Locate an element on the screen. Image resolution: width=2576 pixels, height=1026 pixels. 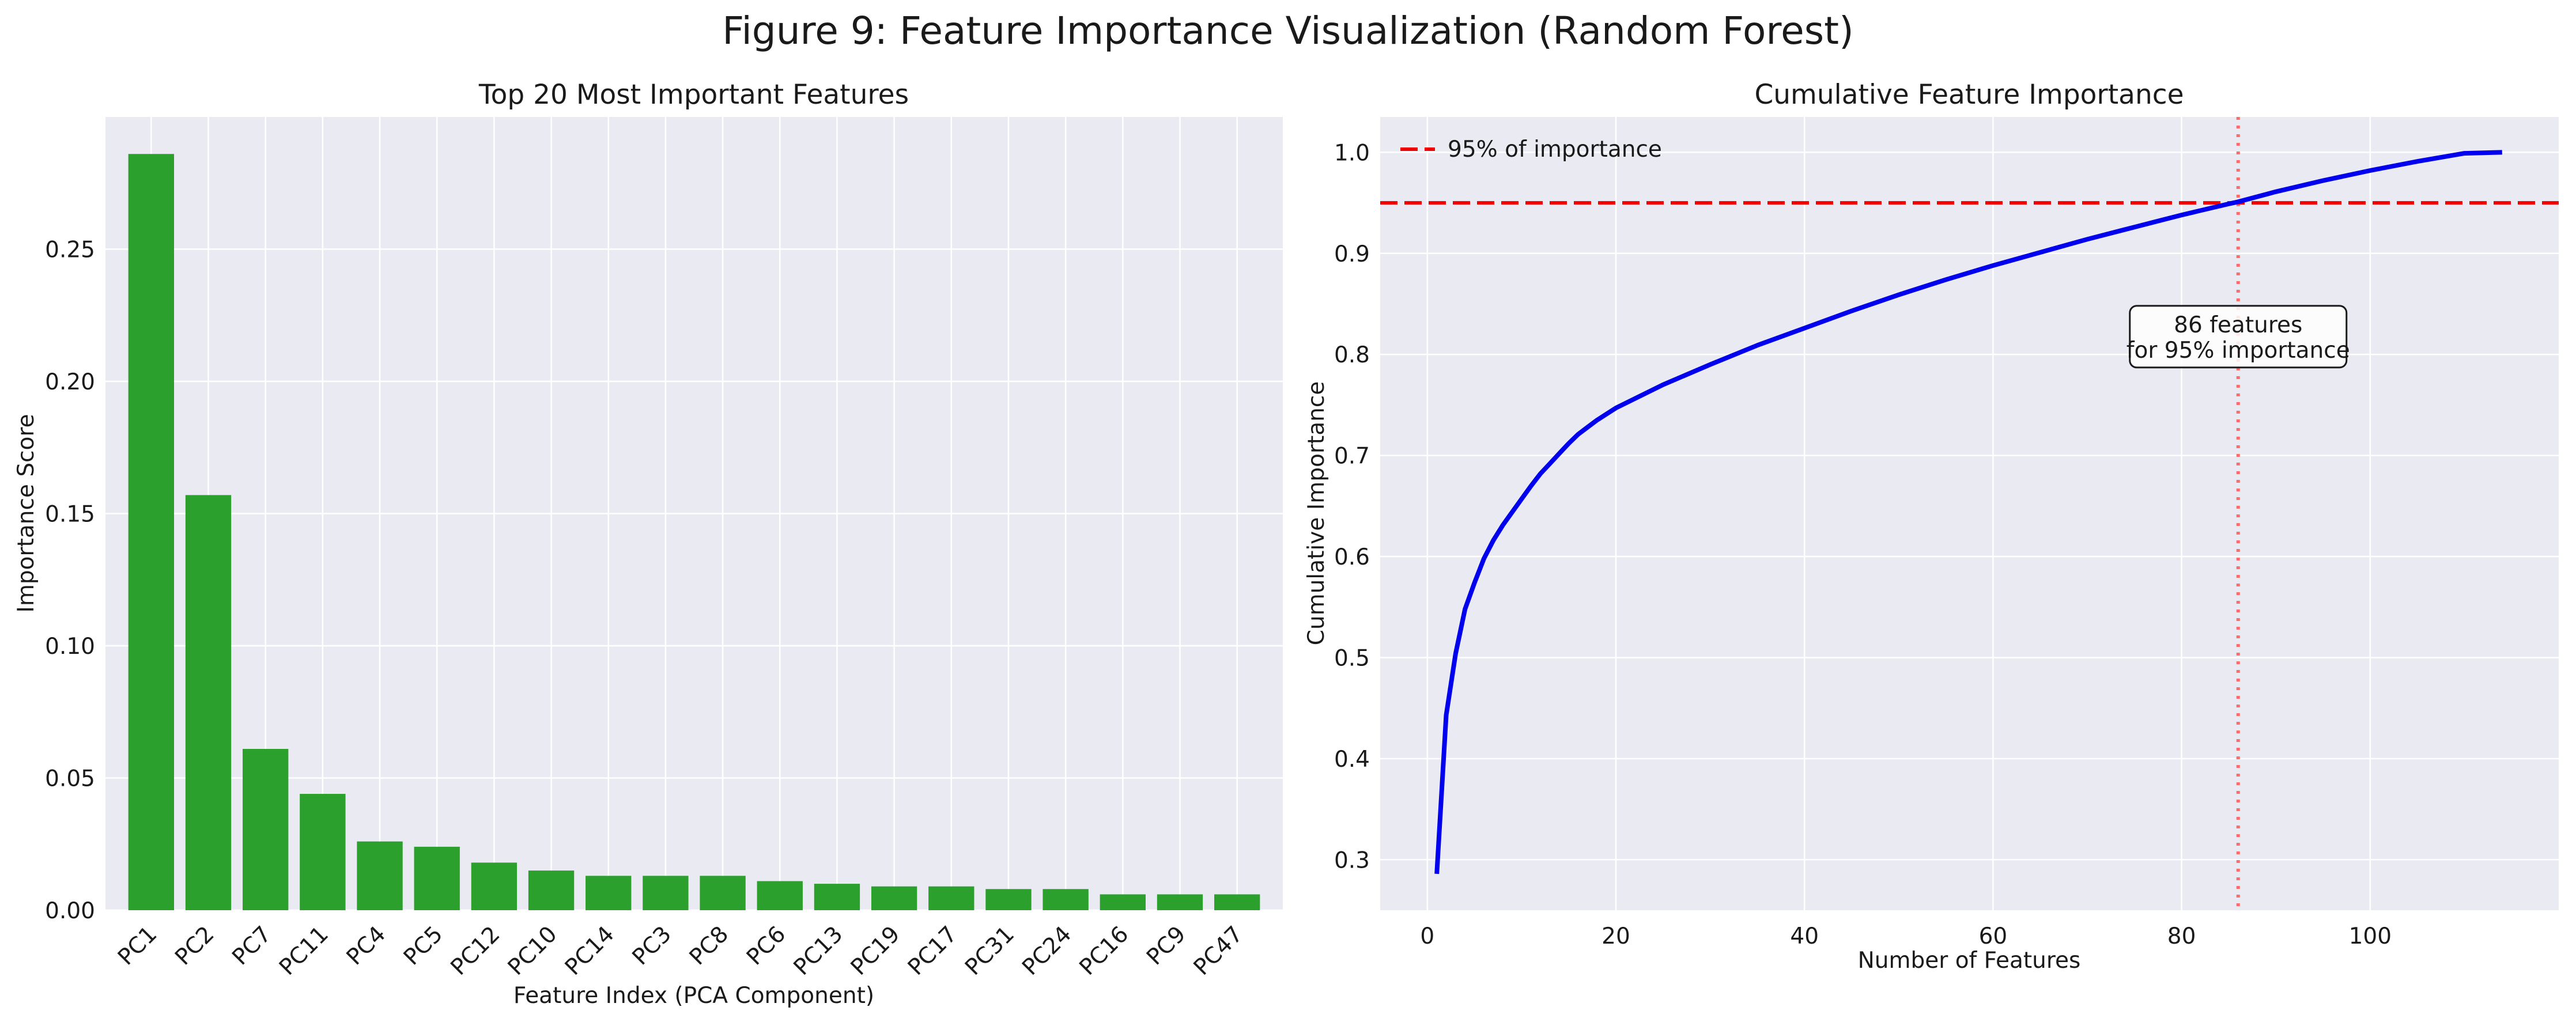
annotation-line-2: for 95% importance is located at coordinates (2238, 351).